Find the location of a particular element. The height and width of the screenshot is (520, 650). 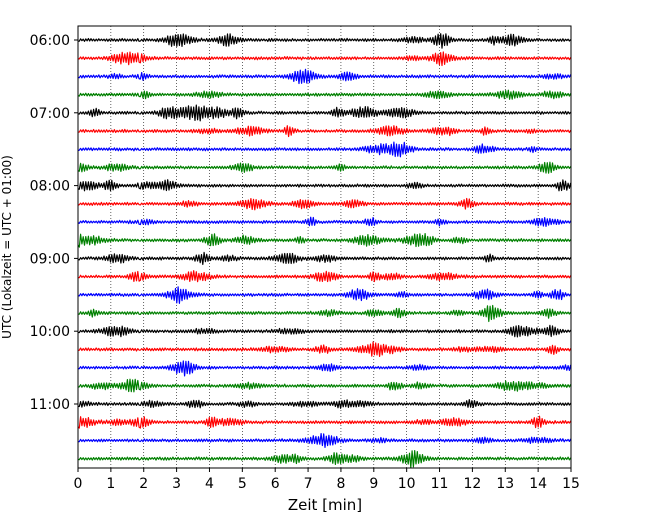

y-tick-label: 06:00 is located at coordinates (50, 41).